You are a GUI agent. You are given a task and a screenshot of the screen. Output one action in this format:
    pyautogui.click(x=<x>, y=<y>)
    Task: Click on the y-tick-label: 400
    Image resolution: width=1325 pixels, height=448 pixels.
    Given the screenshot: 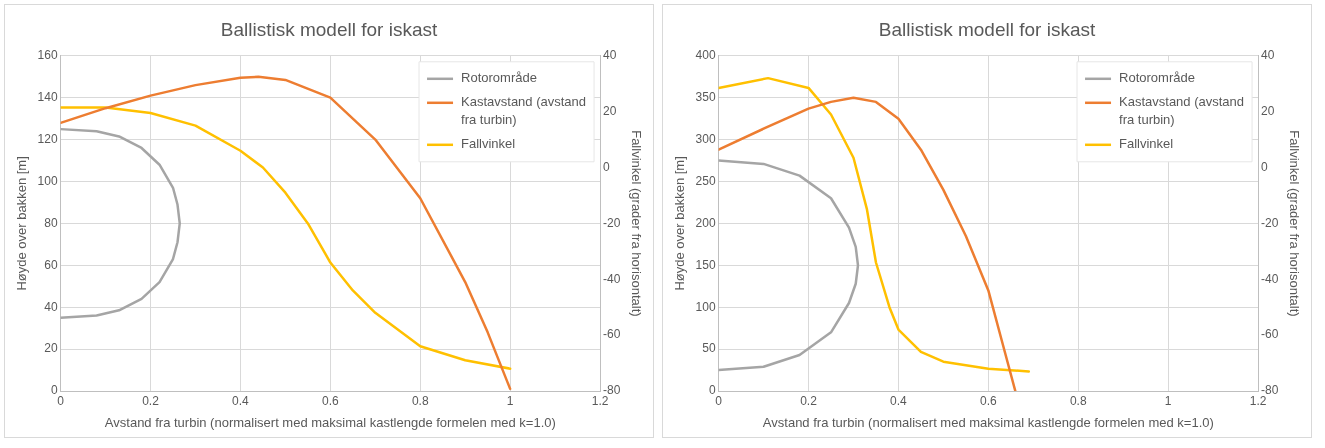 What is the action you would take?
    pyautogui.click(x=705, y=55)
    